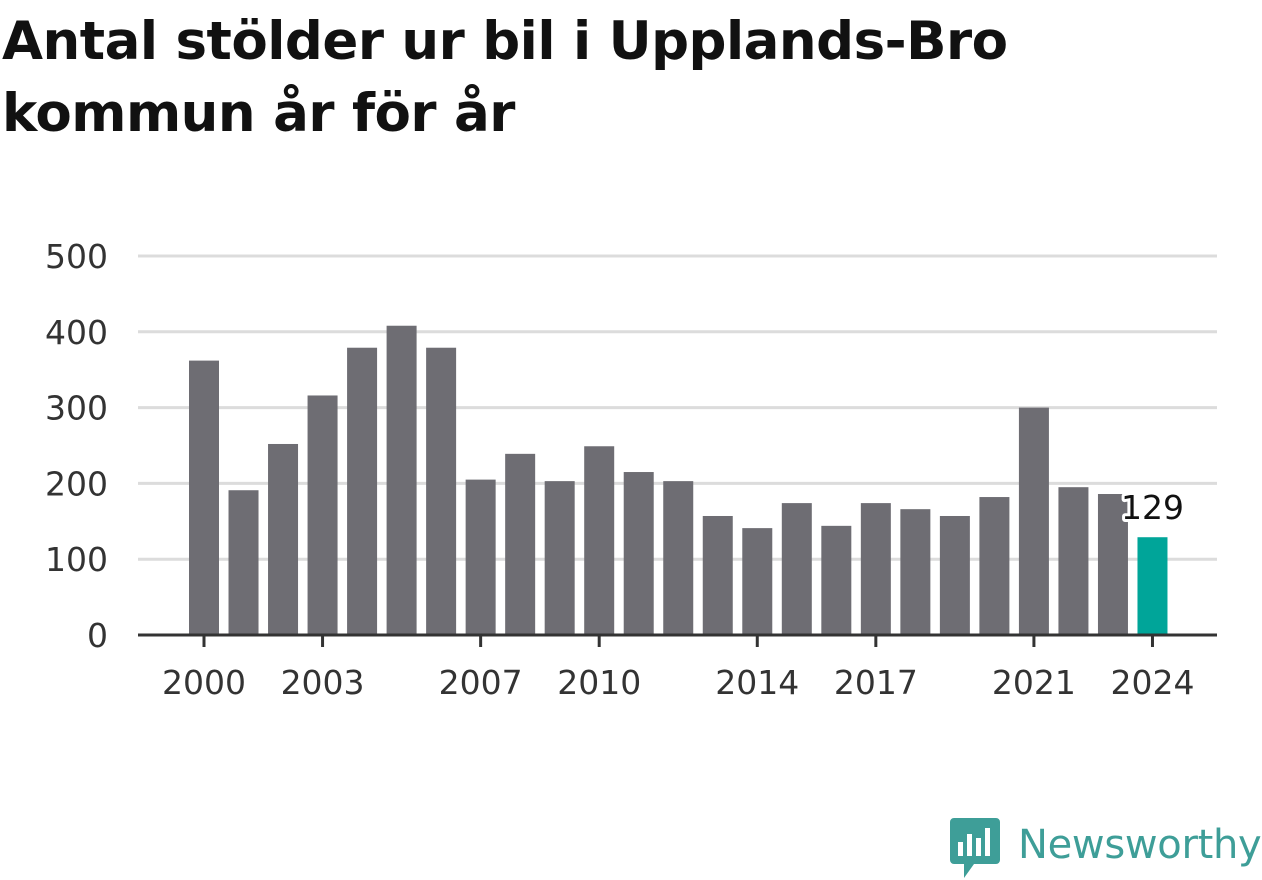 Image resolution: width=1262 pixels, height=880 pixels. What do you see at coordinates (757, 682) in the screenshot?
I see `x-tick-label-2014: 2014` at bounding box center [757, 682].